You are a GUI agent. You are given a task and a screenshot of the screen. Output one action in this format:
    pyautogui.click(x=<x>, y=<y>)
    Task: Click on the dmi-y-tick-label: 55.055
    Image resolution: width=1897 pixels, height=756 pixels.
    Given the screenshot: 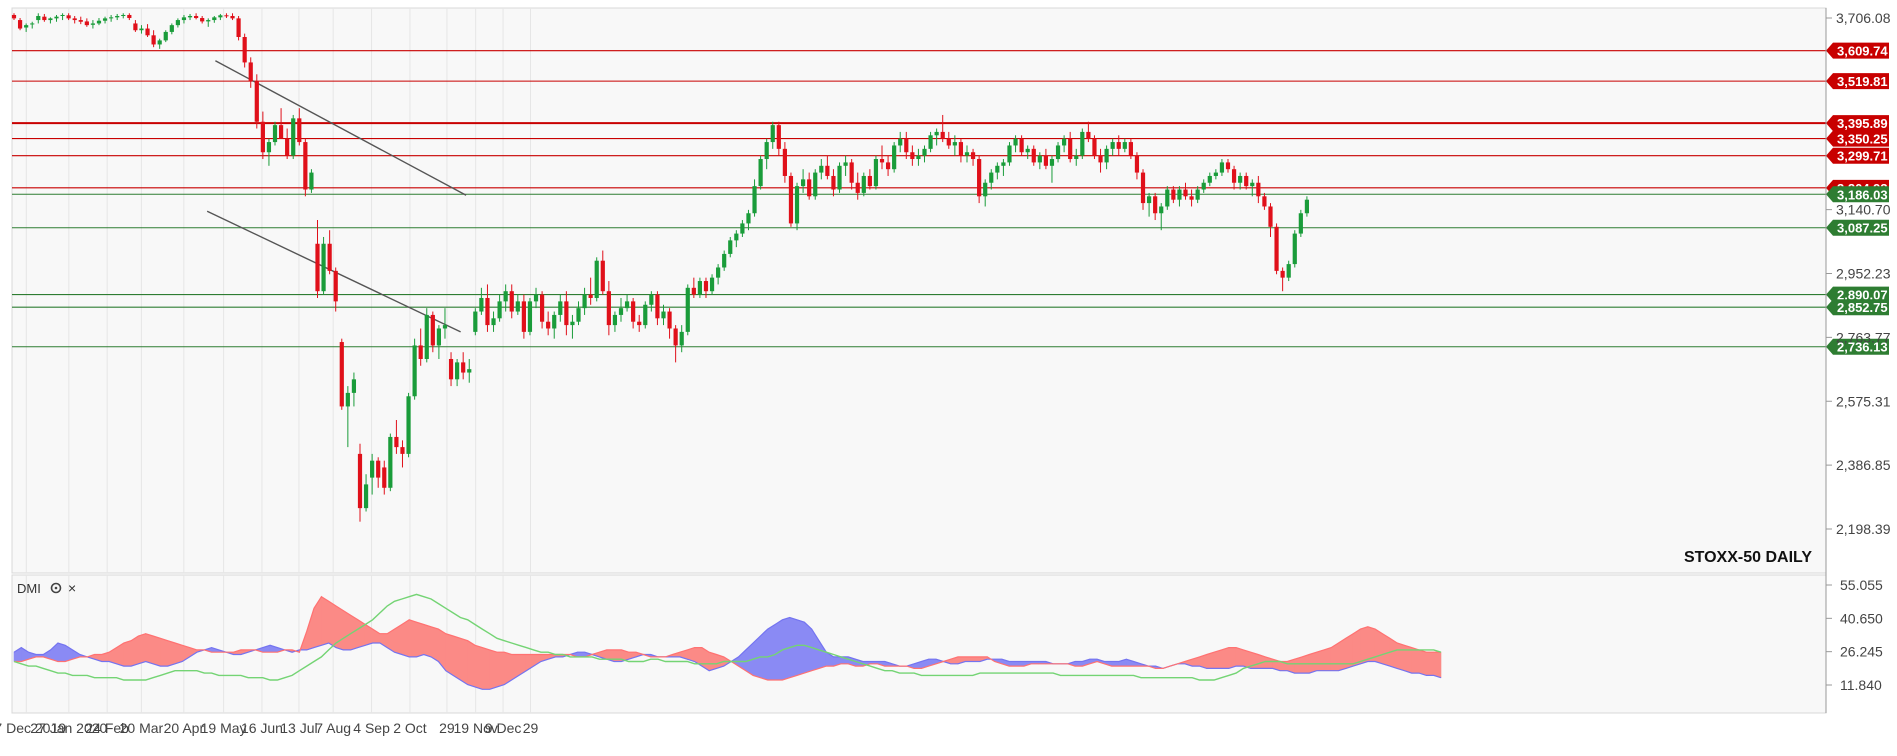 What is the action you would take?
    pyautogui.click(x=1861, y=585)
    